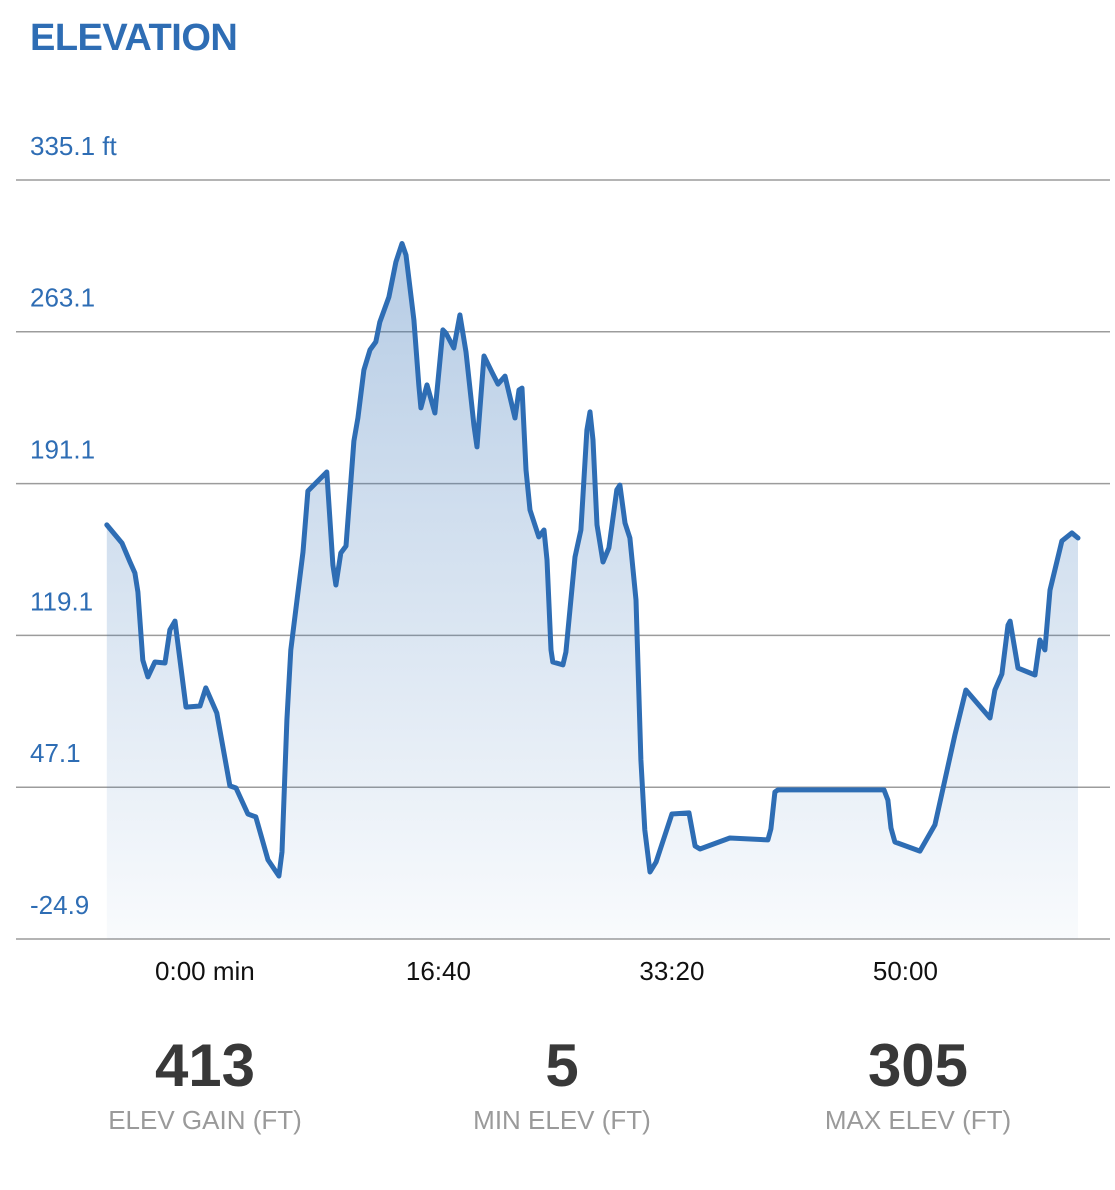 The height and width of the screenshot is (1190, 1115). I want to click on stat-label: MAX ELEV (FT), so click(918, 1120).